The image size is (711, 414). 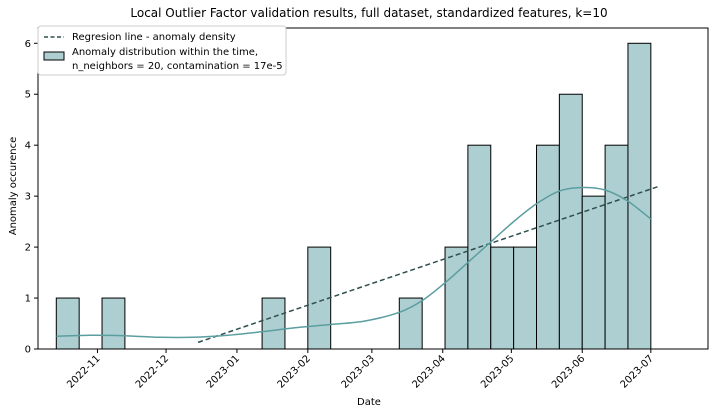 What do you see at coordinates (152, 371) in the screenshot?
I see `x-tick-label: 2022-12` at bounding box center [152, 371].